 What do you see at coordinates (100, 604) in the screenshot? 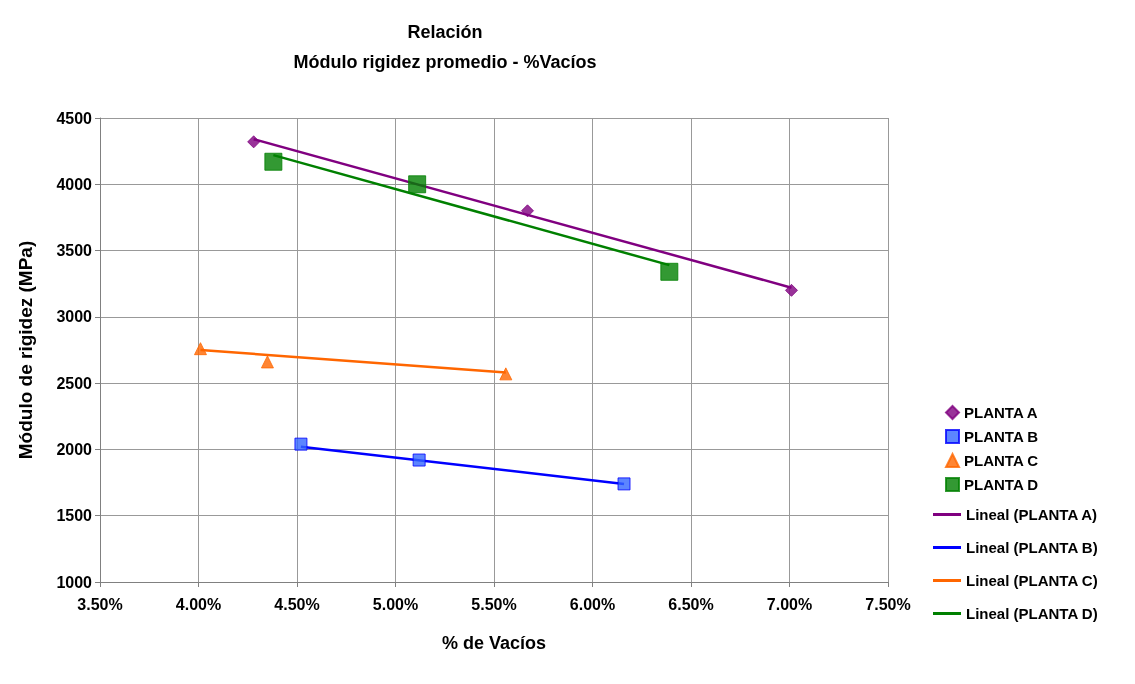
I see `x-tick-label: 3.50%` at bounding box center [100, 604].